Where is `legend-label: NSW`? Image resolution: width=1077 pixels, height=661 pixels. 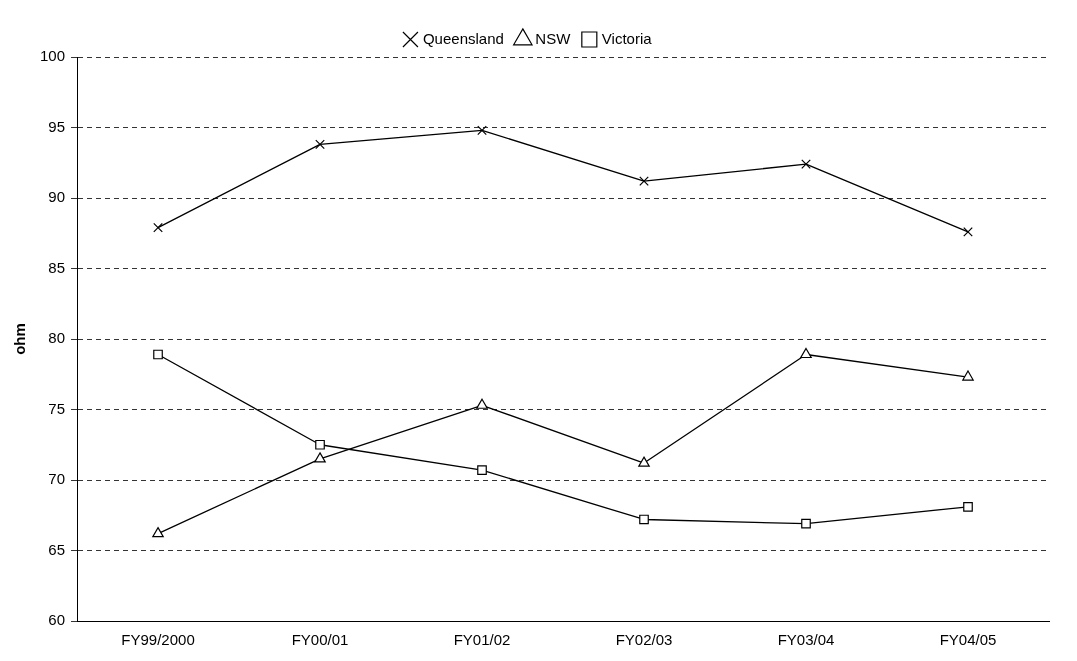
legend-label: NSW is located at coordinates (553, 38).